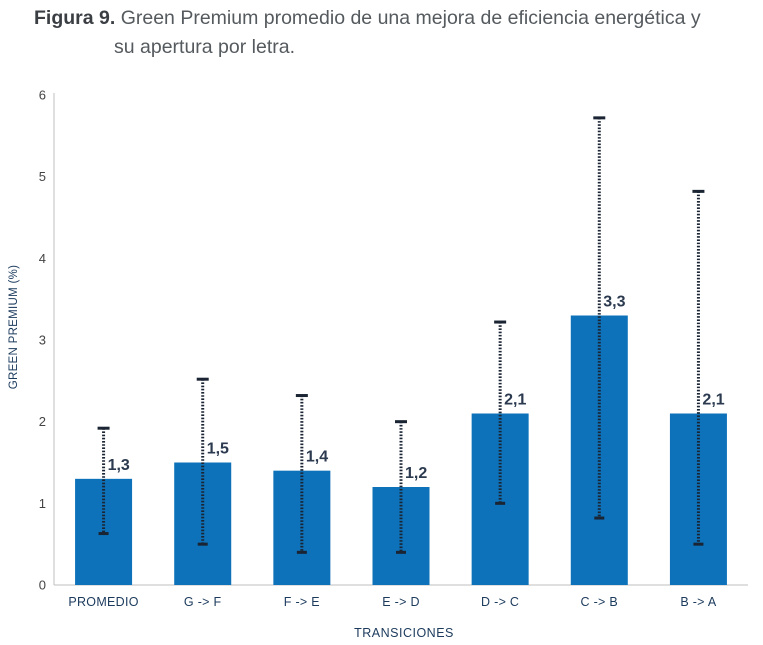 The image size is (763, 645). I want to click on y-tick-label: 4, so click(42, 258).